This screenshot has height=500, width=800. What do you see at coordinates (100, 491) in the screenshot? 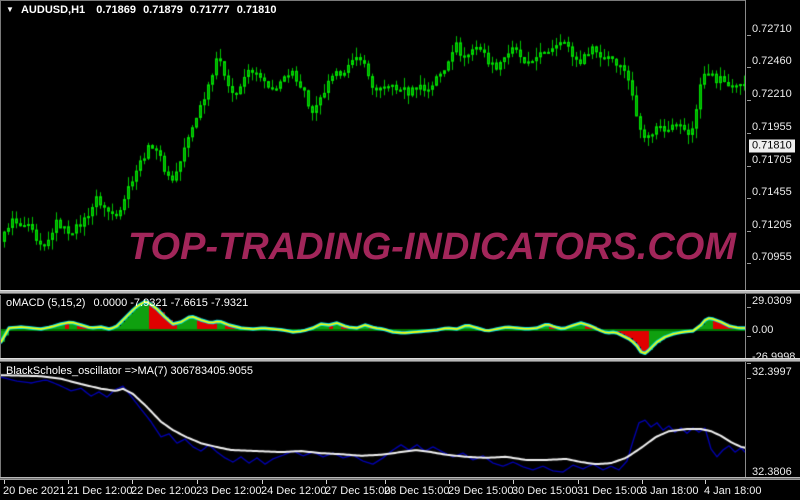
I see `time-tick-label: 21 Dec 12:00` at bounding box center [100, 491].